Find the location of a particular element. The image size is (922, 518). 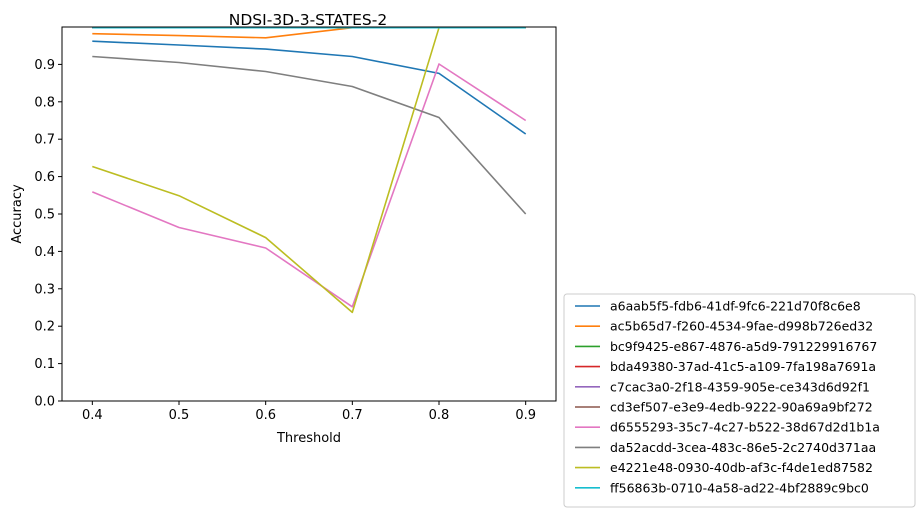

x-axis-title: Threshold is located at coordinates (308, 438).